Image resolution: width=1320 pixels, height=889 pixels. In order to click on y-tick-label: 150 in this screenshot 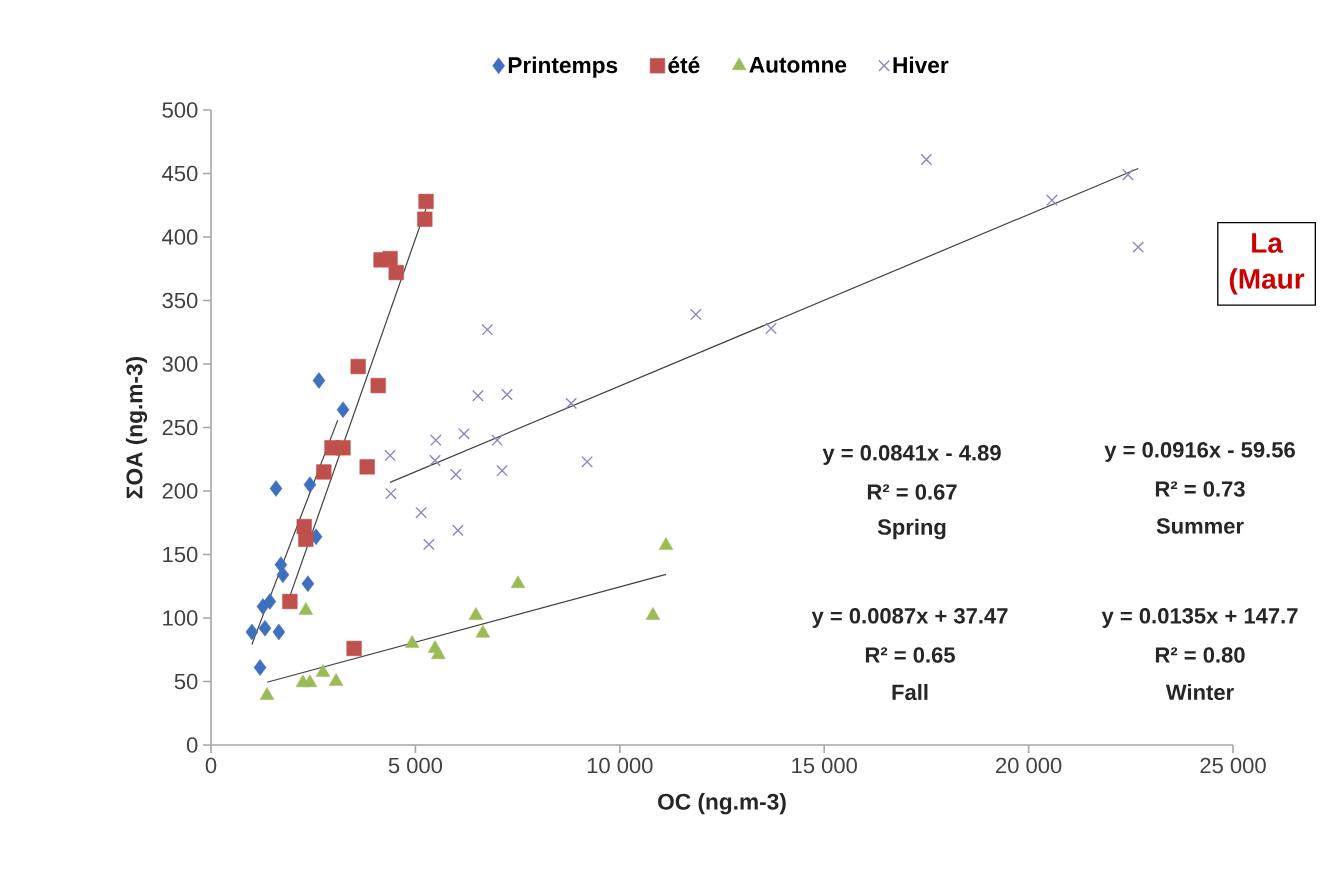, I will do `click(180, 554)`.